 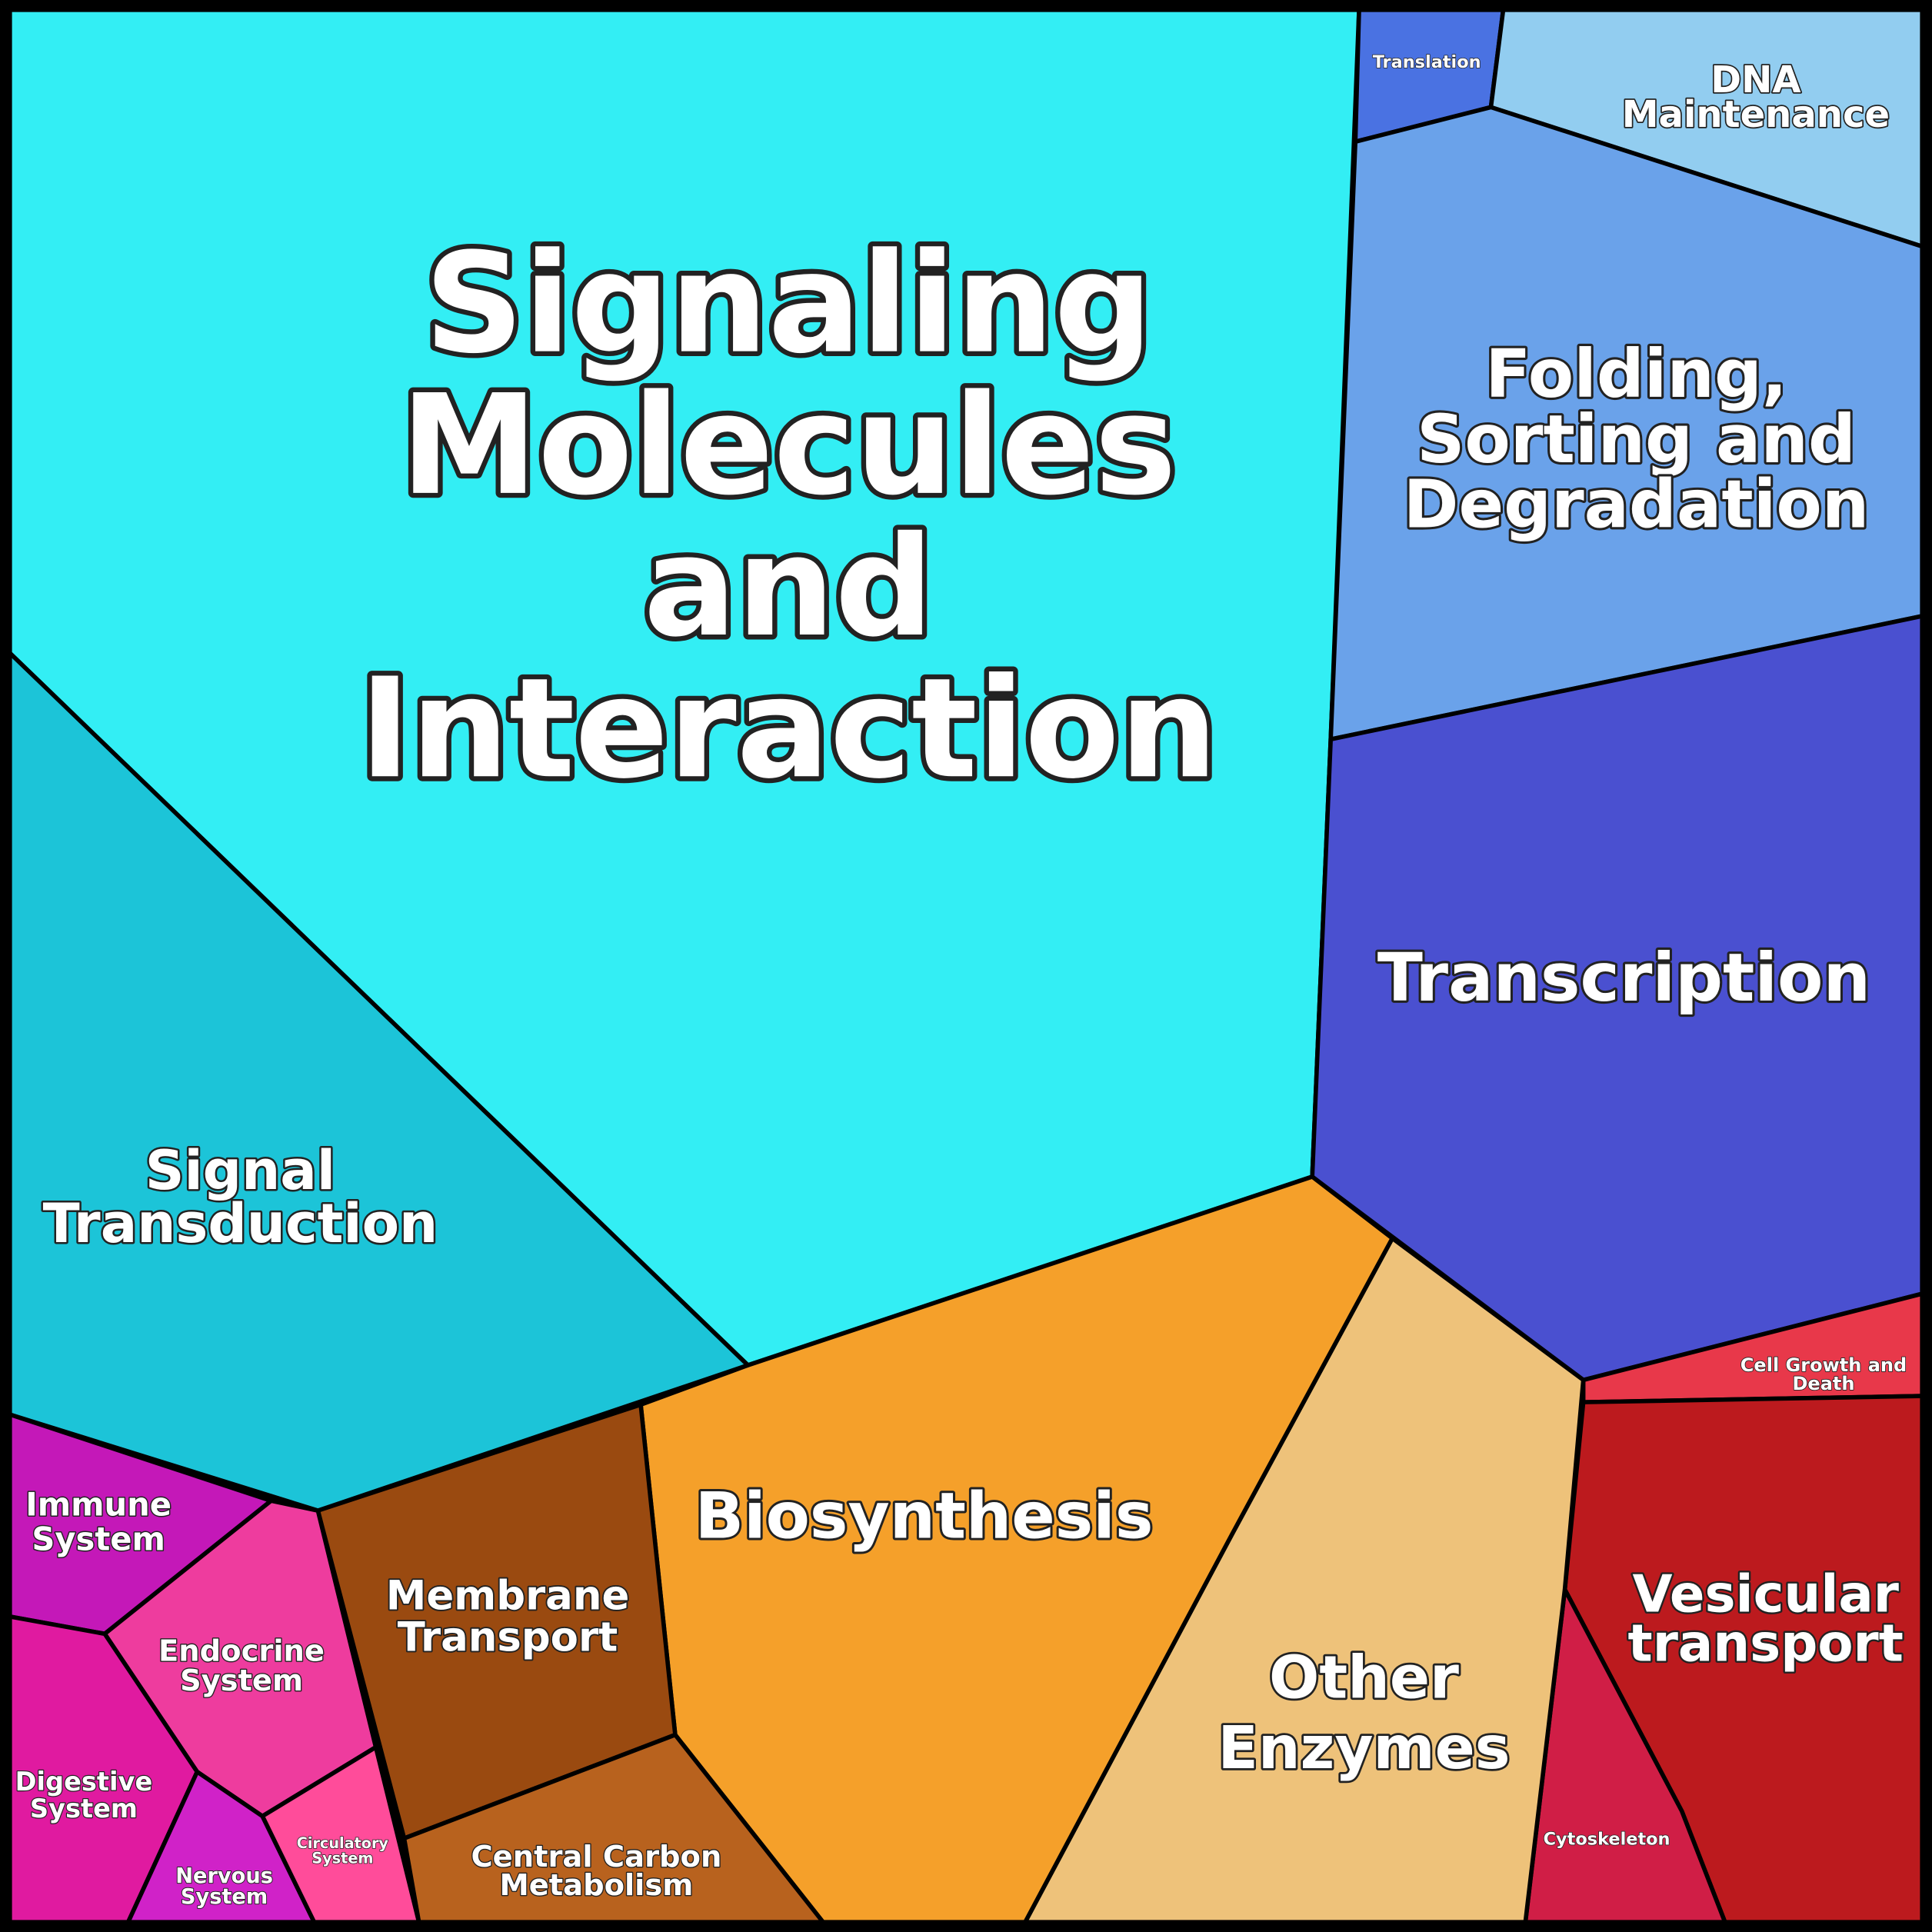 I want to click on other-enzymes-label-line: Other, so click(x=1364, y=1678).